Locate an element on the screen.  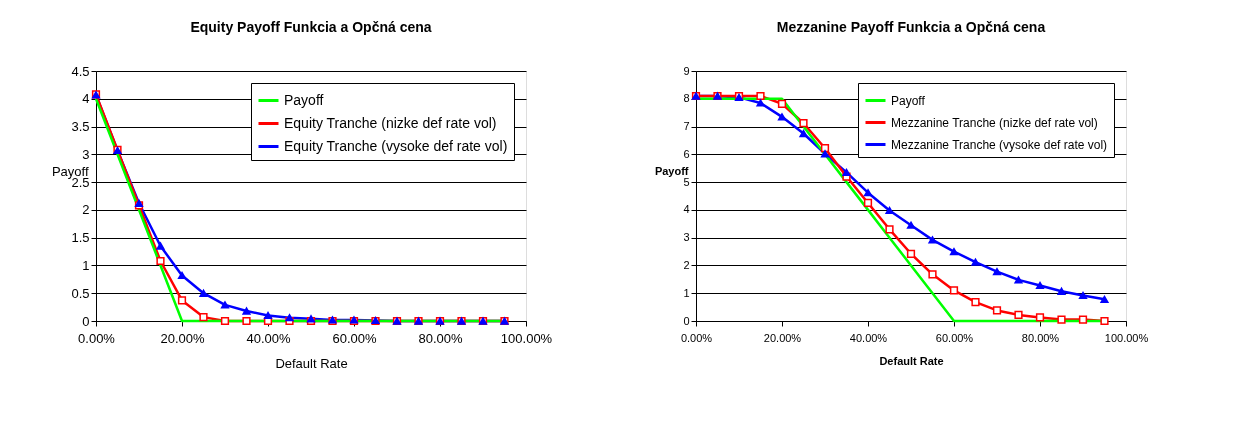
y-tick-label: 4.5 is located at coordinates (80, 71).